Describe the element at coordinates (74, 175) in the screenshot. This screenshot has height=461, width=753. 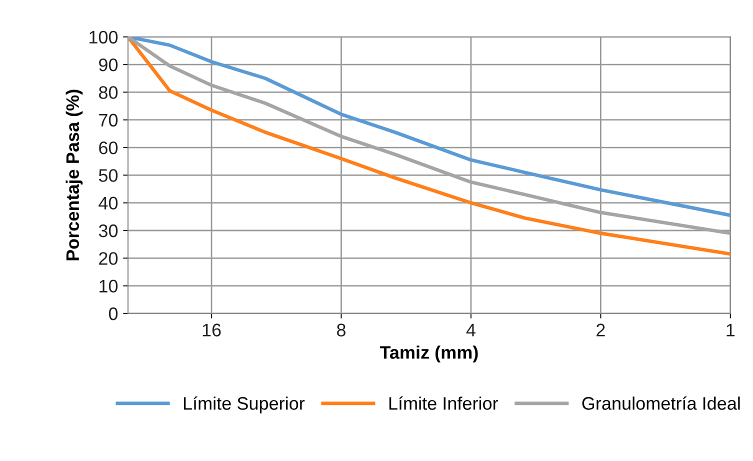
I see `y-axis-title: Porcentaje Pasa (%)` at that location.